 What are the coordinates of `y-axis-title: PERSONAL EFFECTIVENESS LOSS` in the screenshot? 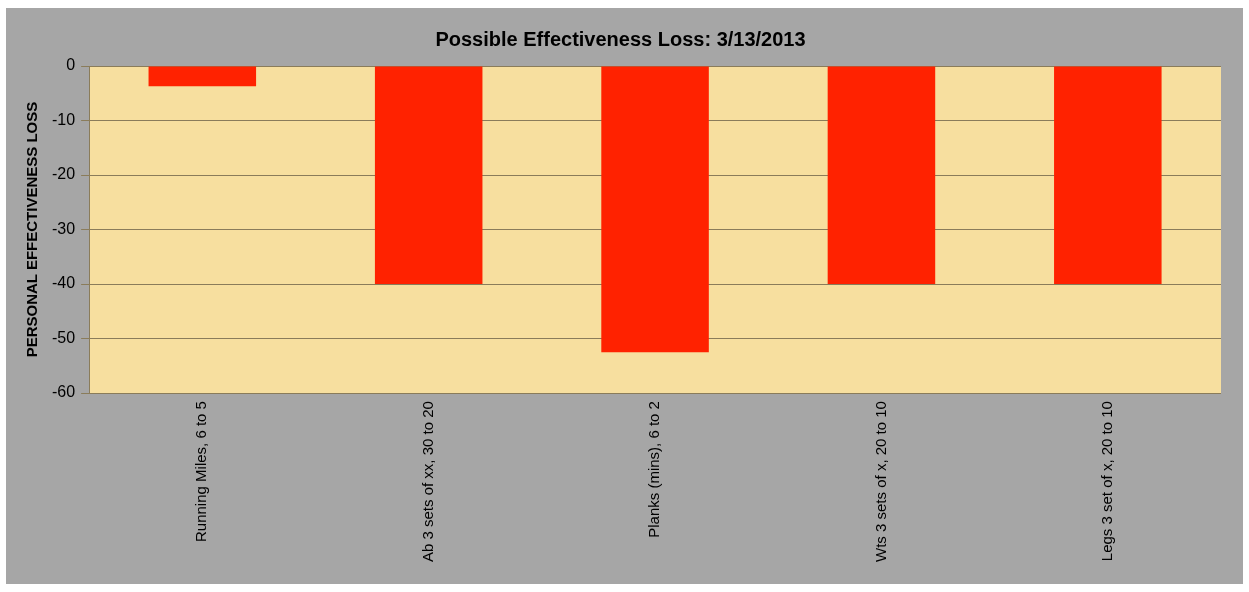 It's located at (32, 229).